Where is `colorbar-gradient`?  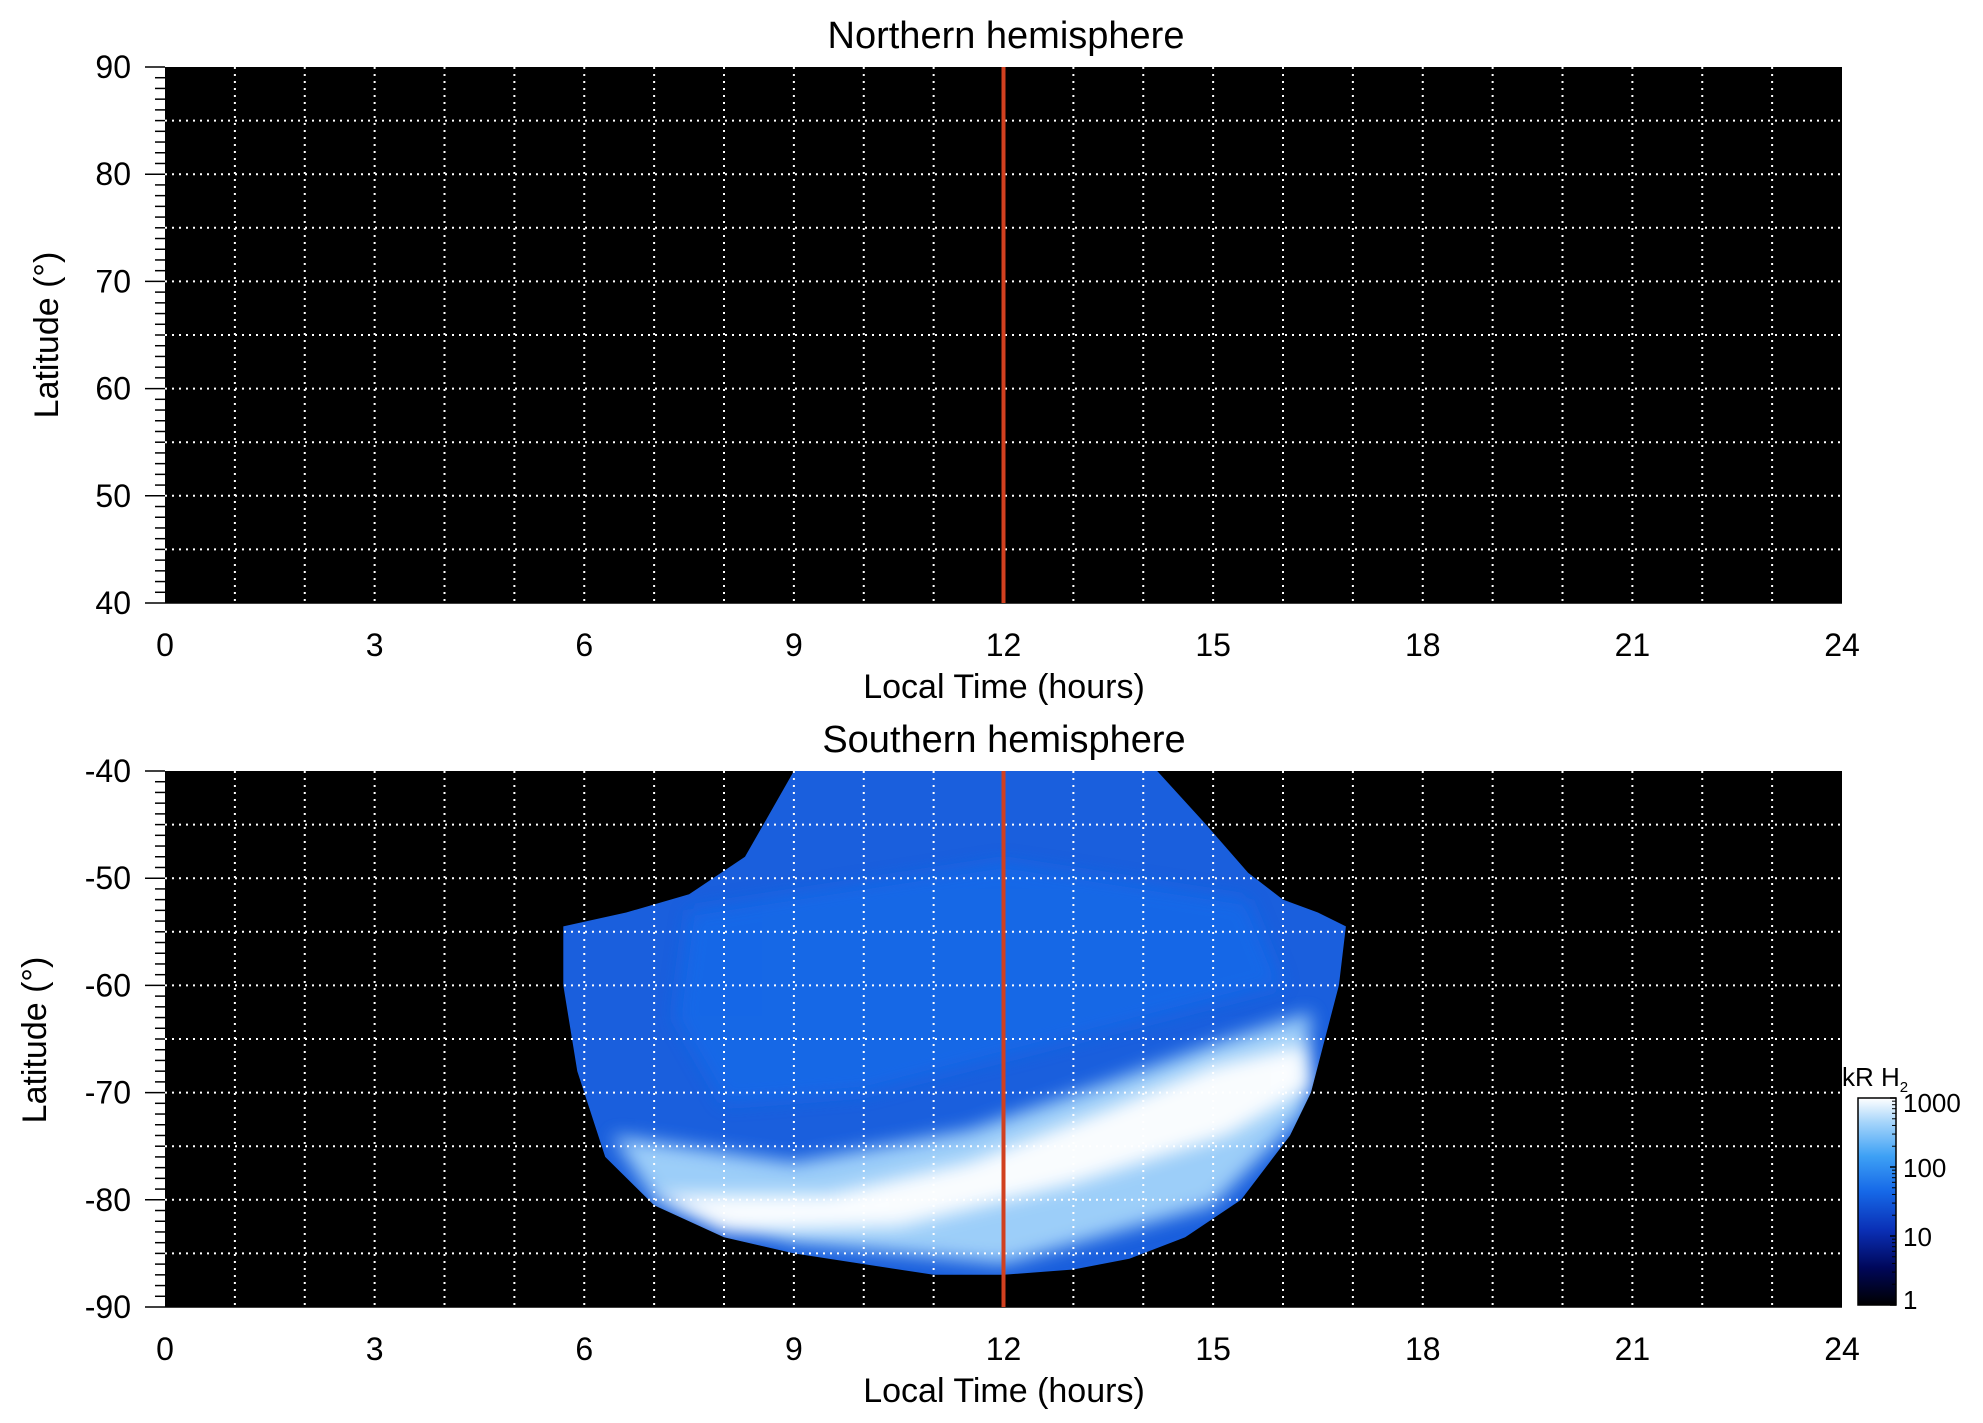
colorbar-gradient is located at coordinates (1877, 1201).